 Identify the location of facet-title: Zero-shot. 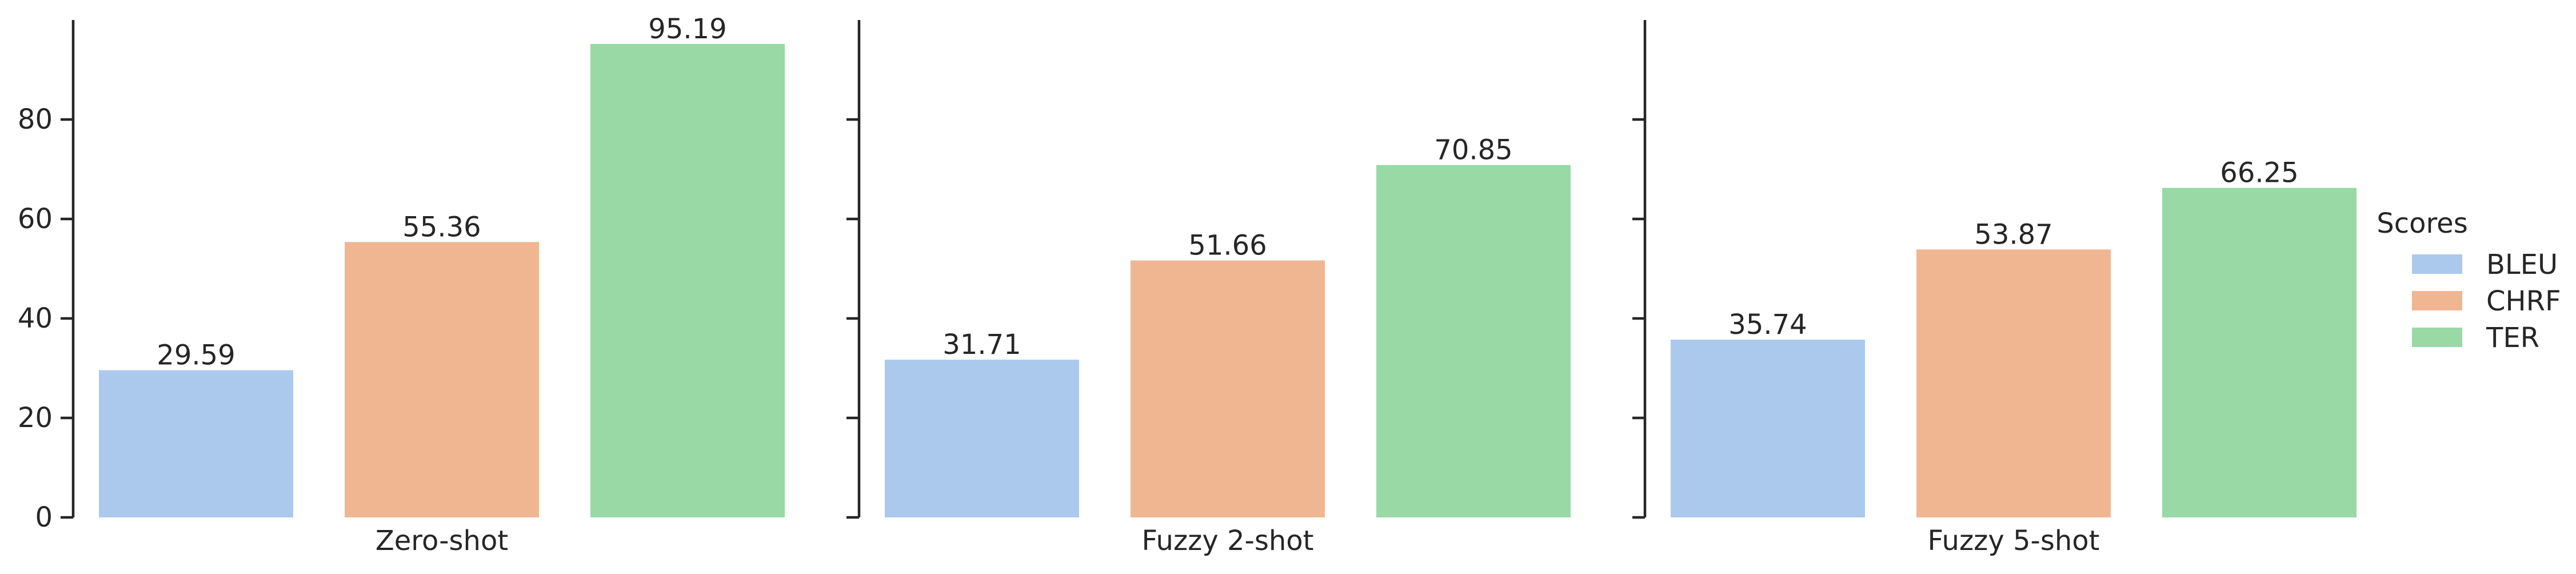
(442, 541).